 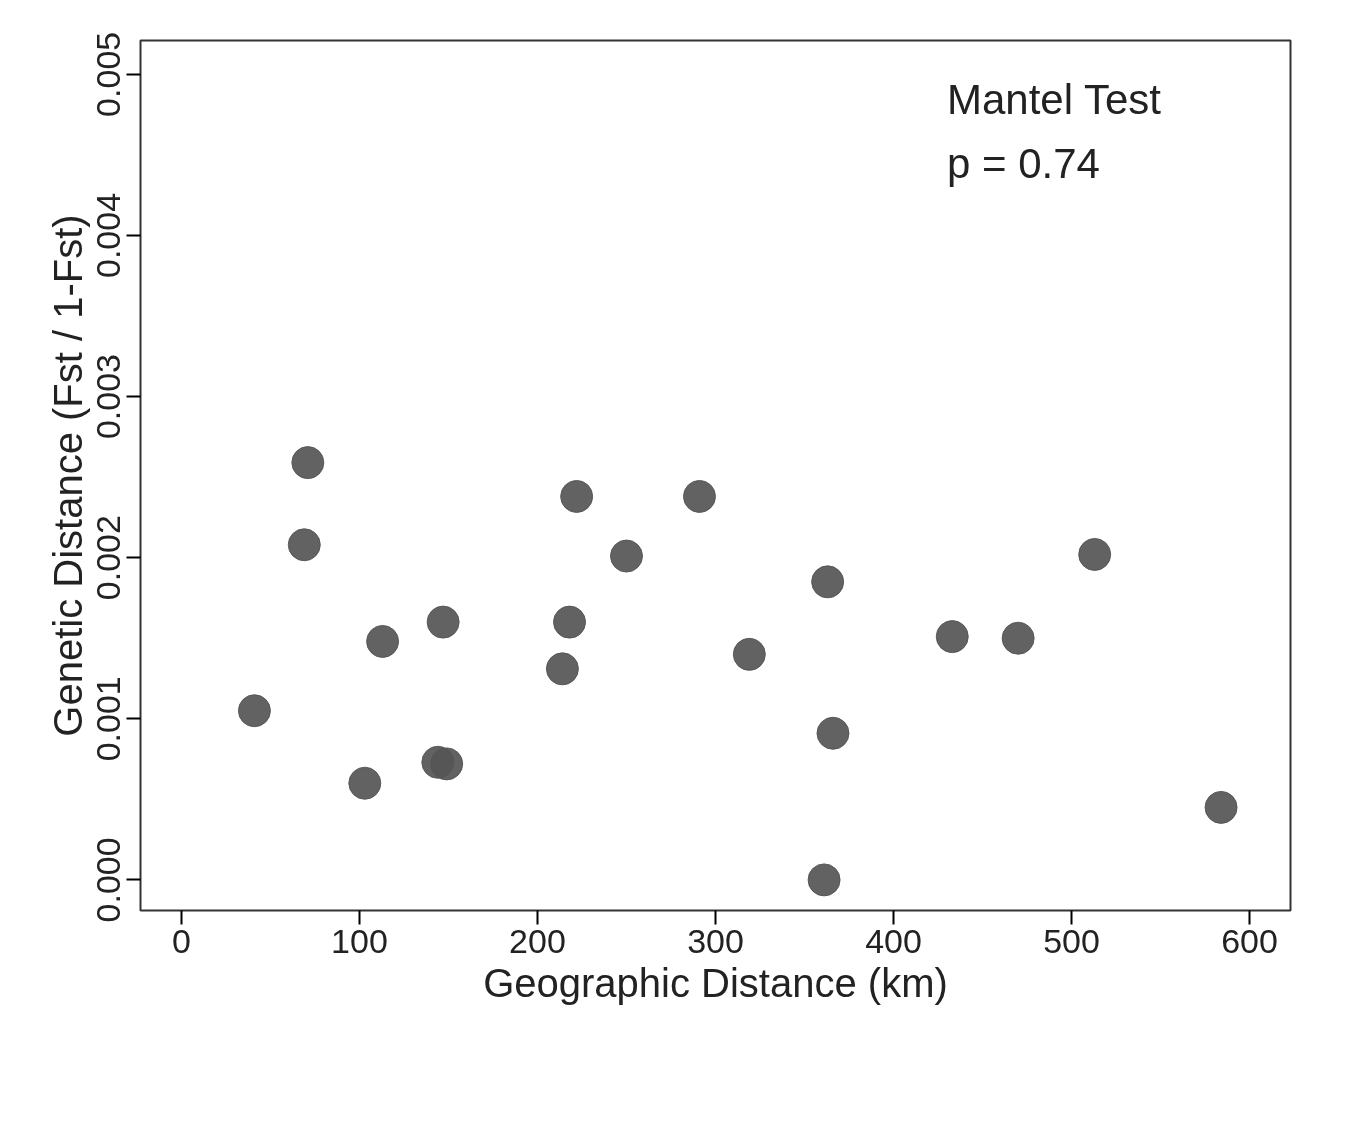 I want to click on y-tick-label: 0.005, so click(x=108, y=74).